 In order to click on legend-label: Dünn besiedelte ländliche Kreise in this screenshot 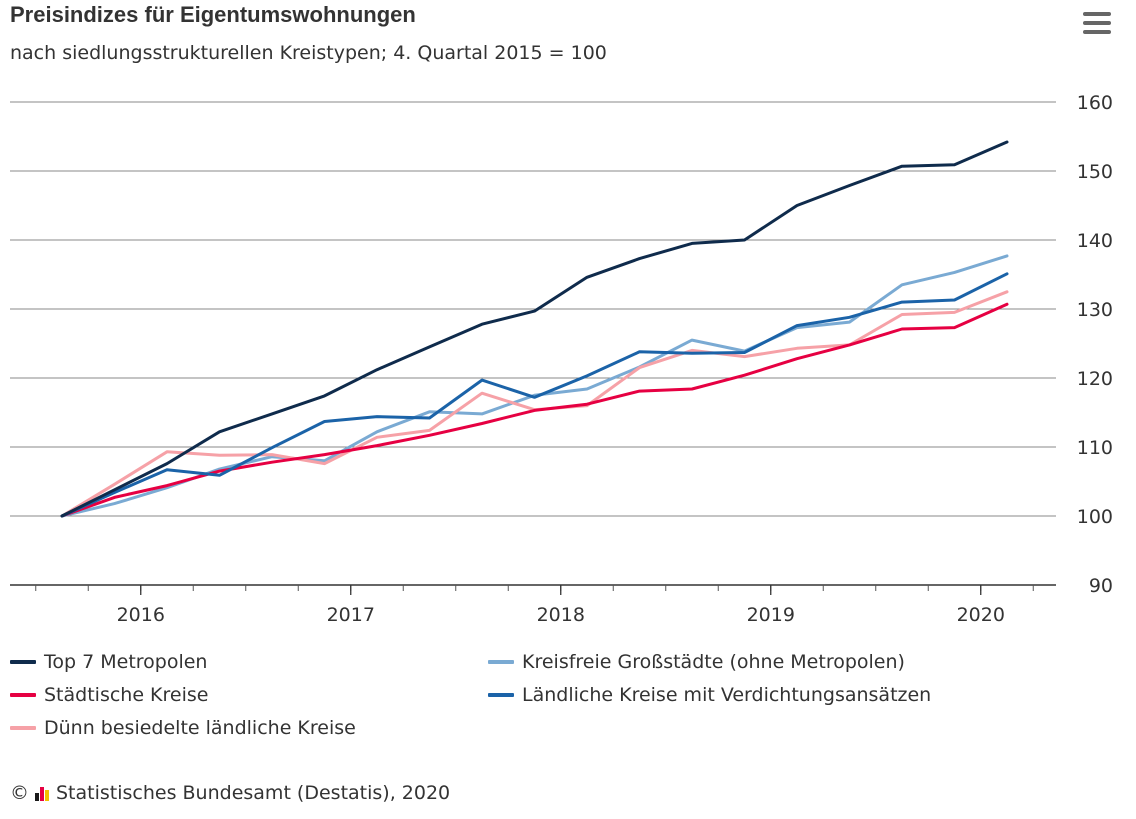, I will do `click(200, 728)`.